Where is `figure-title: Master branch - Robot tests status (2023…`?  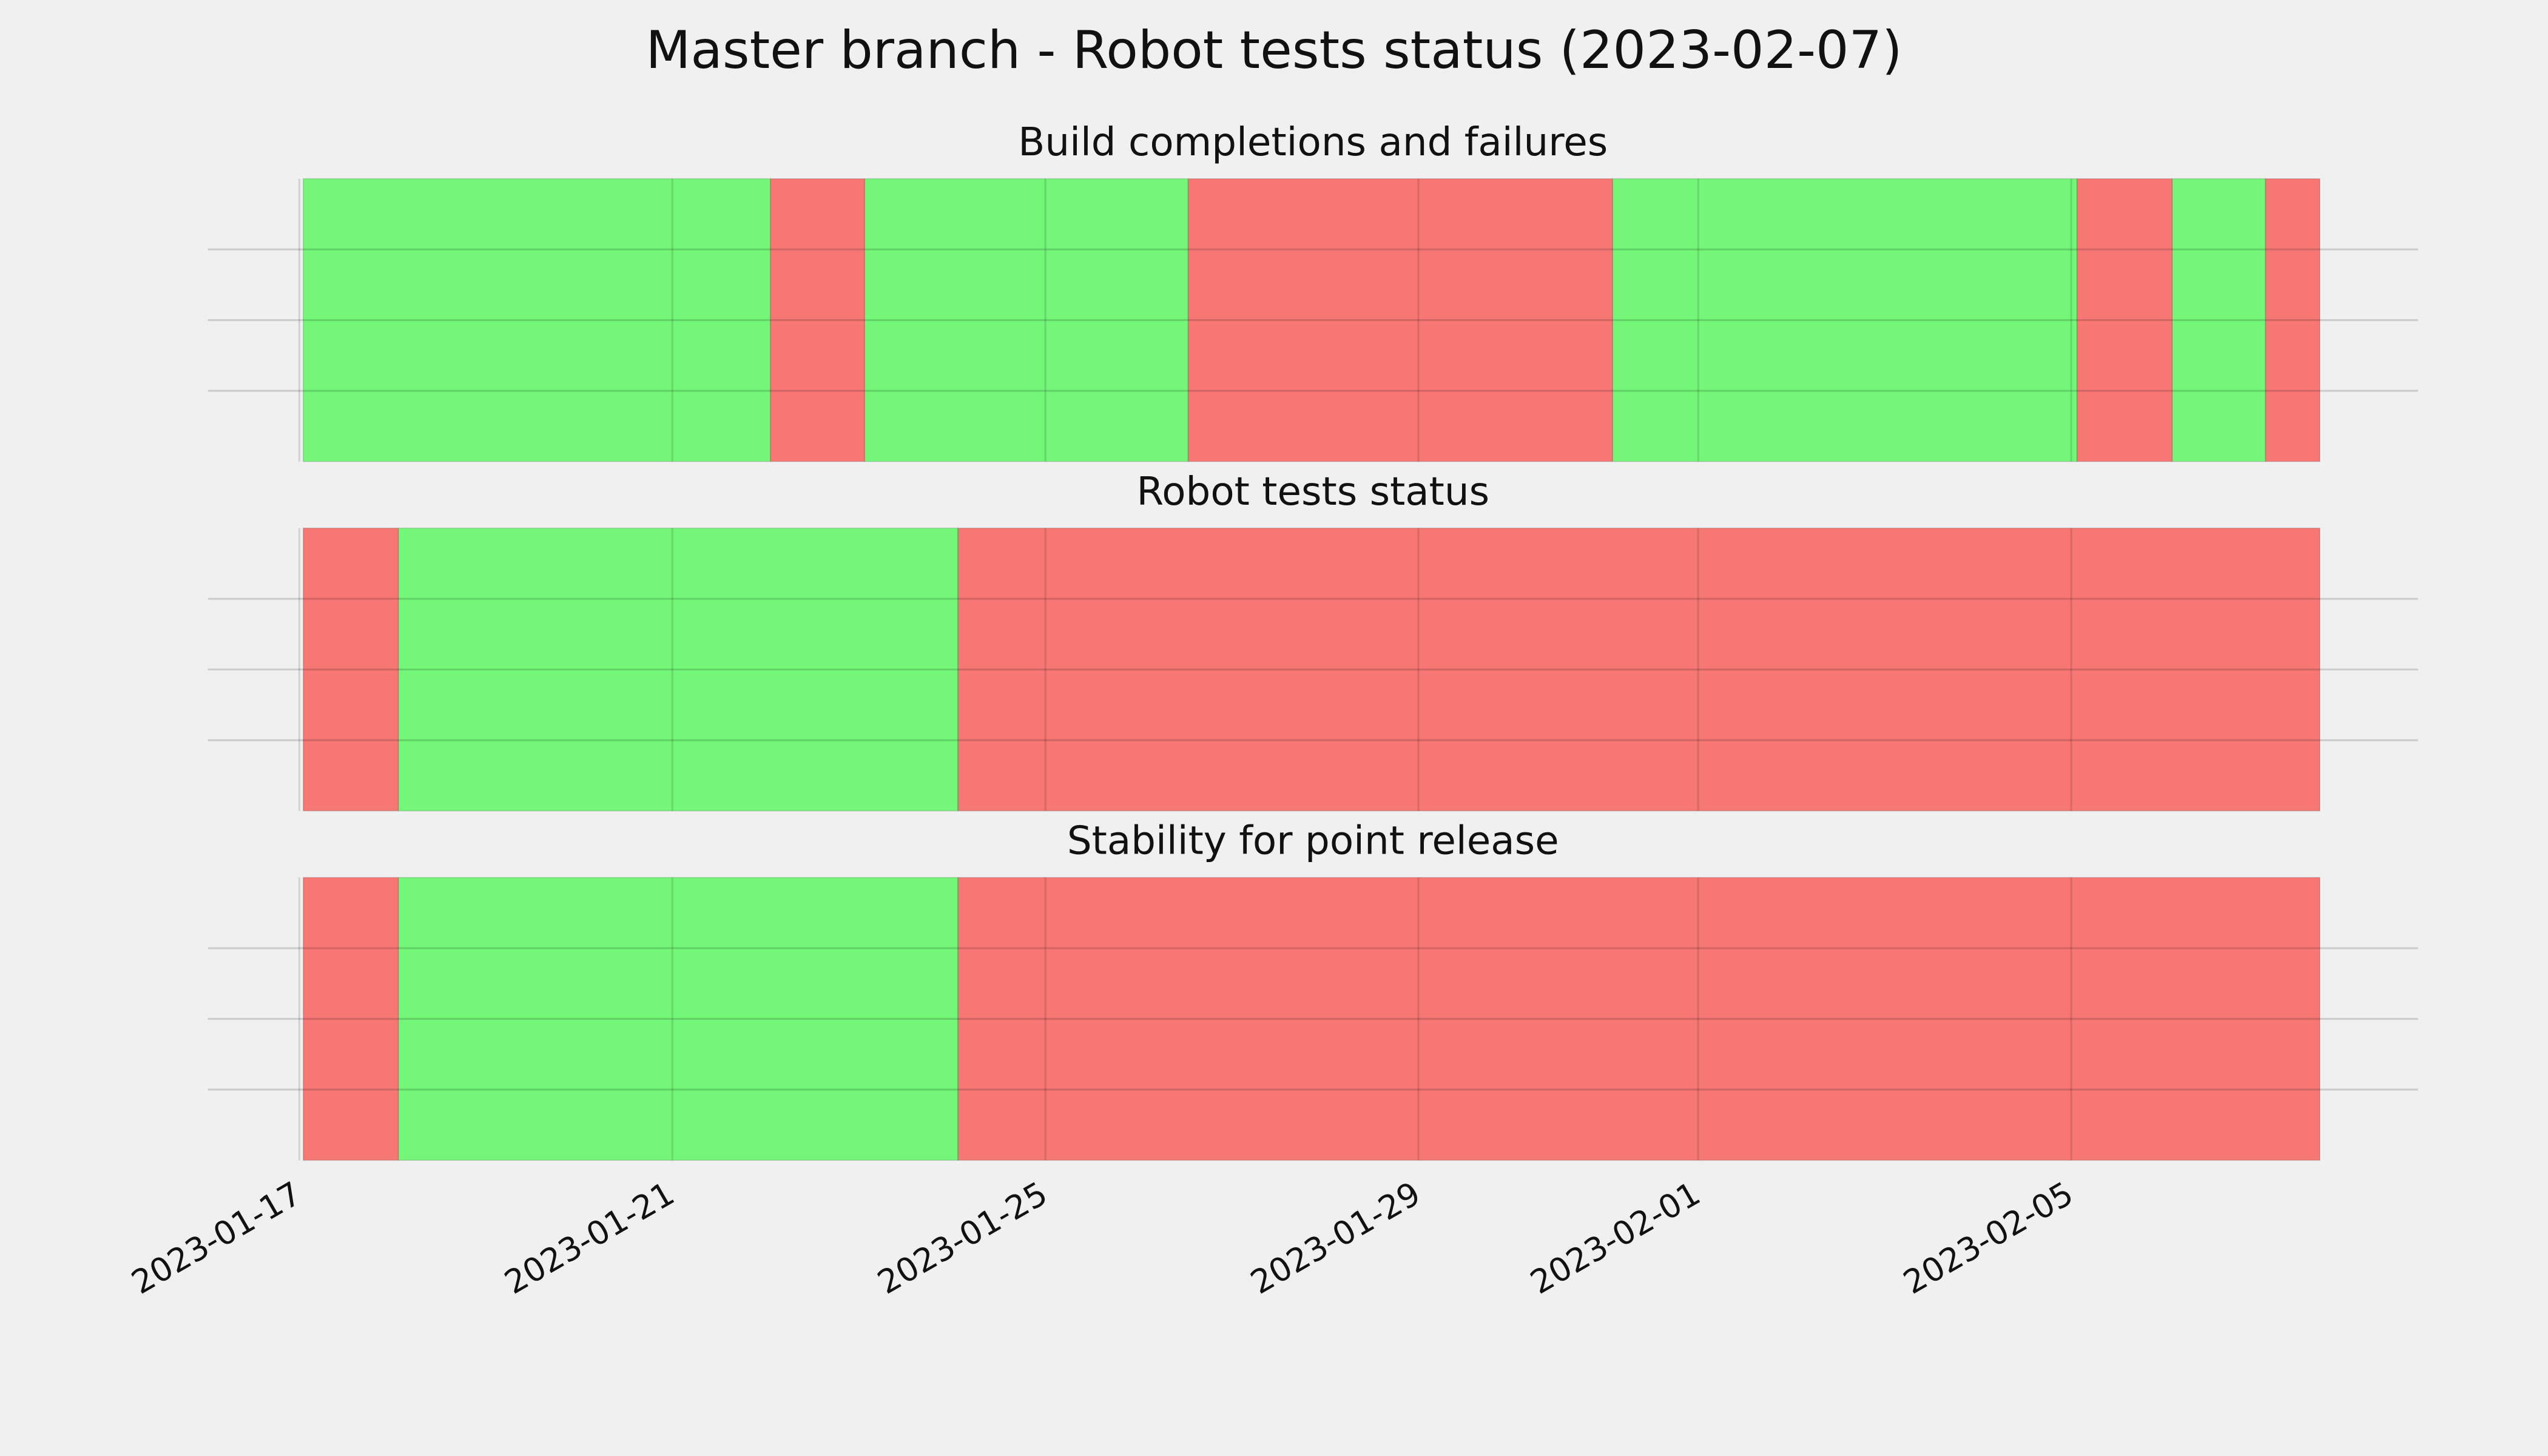 figure-title: Master branch - Robot tests status (2023… is located at coordinates (1273, 50).